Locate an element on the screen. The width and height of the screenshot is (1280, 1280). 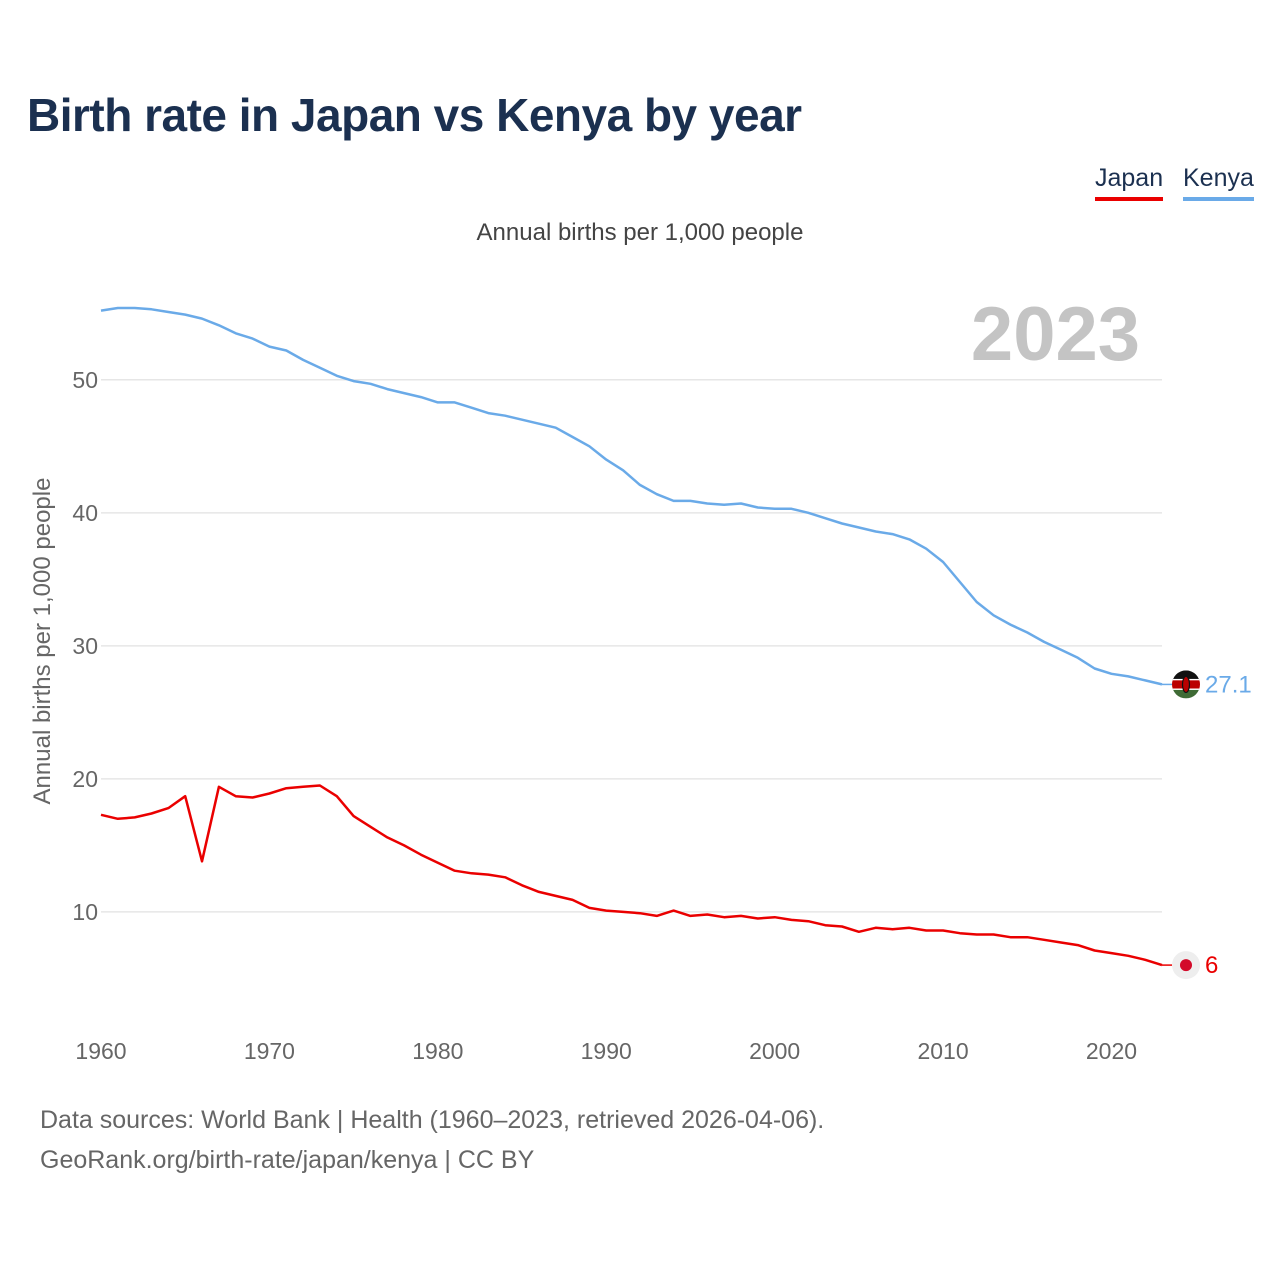
legend-item-kenya: Kenya is located at coordinates (1218, 182).